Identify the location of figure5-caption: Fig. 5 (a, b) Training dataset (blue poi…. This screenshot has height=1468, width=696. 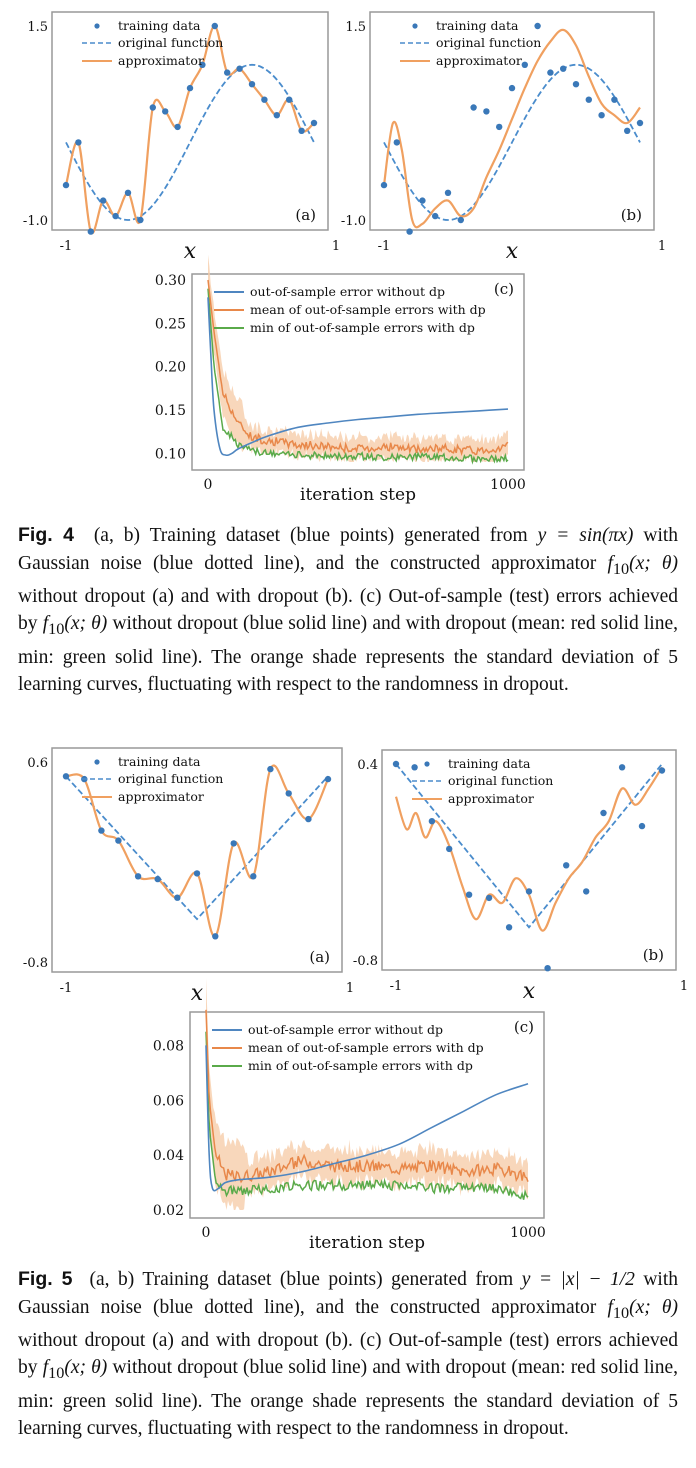
(348, 1354).